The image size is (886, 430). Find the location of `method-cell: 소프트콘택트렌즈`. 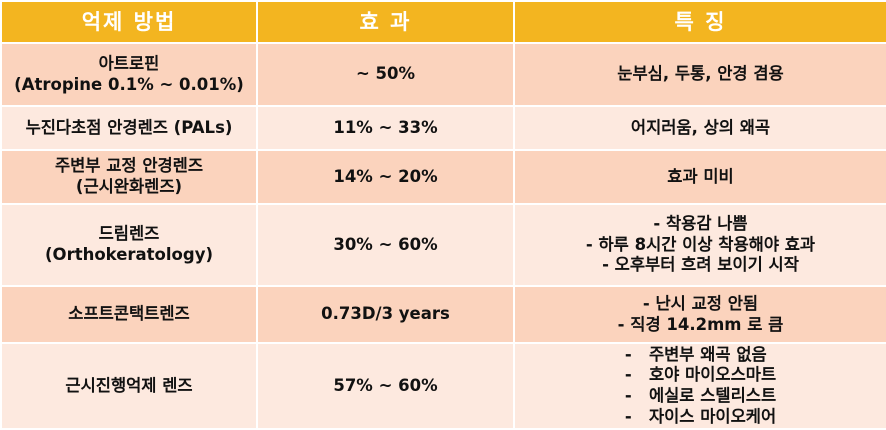

method-cell: 소프트콘택트렌즈 is located at coordinates (129, 314).